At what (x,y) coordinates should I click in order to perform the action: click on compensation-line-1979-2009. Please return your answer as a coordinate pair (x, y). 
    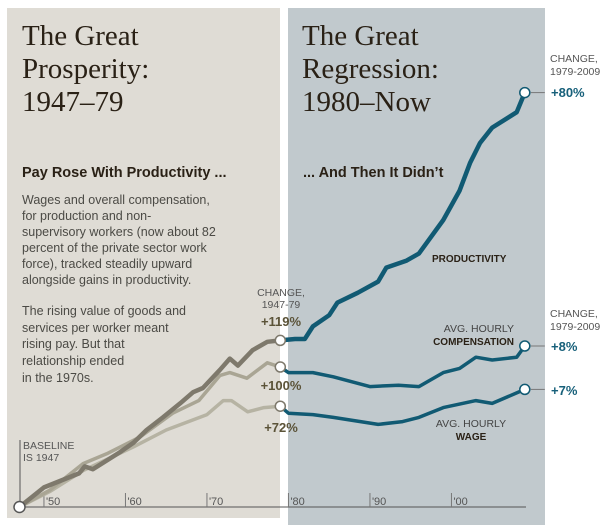
    Looking at the image, I should click on (403, 366).